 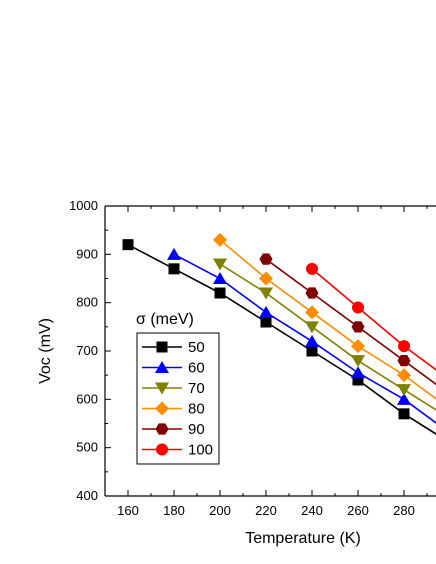 What do you see at coordinates (87, 302) in the screenshot?
I see `y-tick-label: 800` at bounding box center [87, 302].